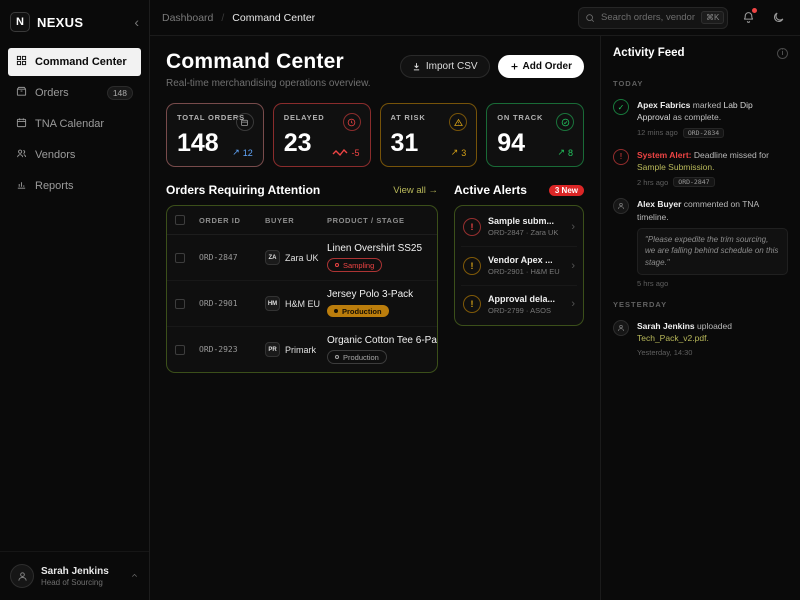  Describe the element at coordinates (703, 132) in the screenshot. I see `order-tag-badge: ORD-2834` at that location.